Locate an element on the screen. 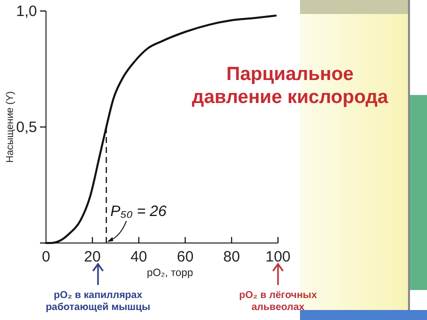  x-tick-label: 0 is located at coordinates (46, 257).